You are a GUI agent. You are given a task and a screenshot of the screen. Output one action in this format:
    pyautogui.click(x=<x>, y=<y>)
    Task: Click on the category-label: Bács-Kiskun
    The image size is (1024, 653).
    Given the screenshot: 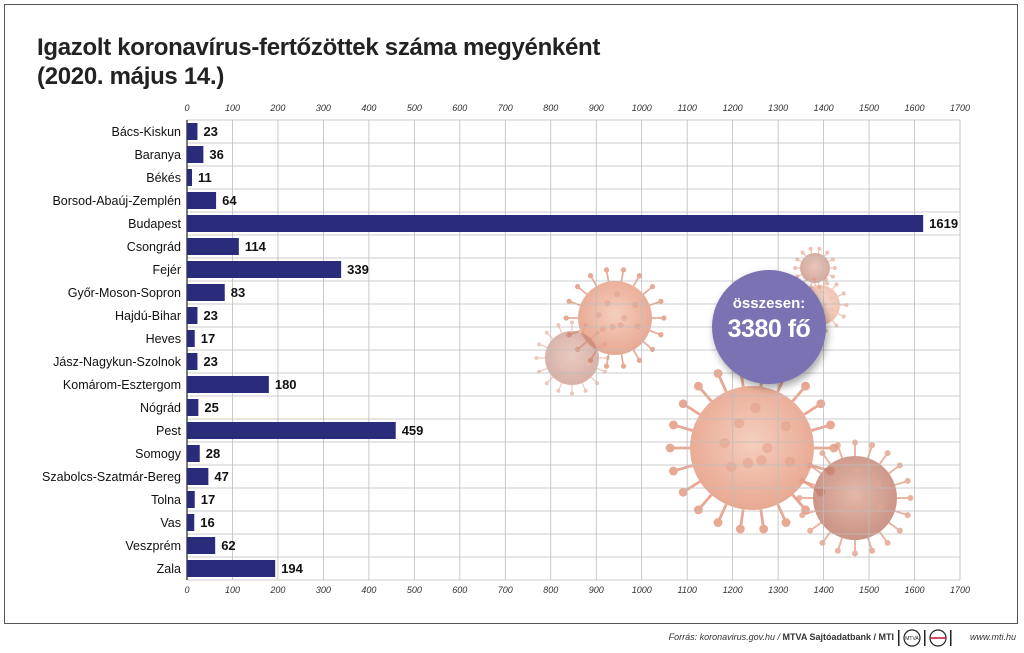 What is the action you would take?
    pyautogui.click(x=147, y=132)
    